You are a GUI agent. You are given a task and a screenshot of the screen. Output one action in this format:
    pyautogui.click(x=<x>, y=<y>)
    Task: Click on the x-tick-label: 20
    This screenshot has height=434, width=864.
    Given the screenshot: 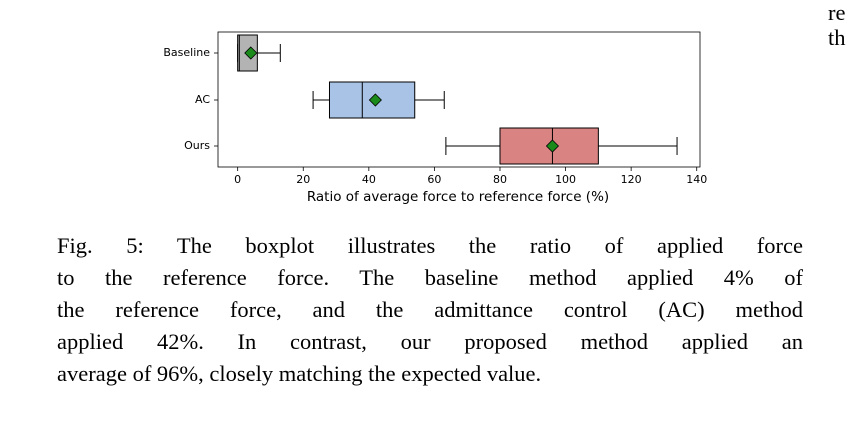 What is the action you would take?
    pyautogui.click(x=303, y=179)
    